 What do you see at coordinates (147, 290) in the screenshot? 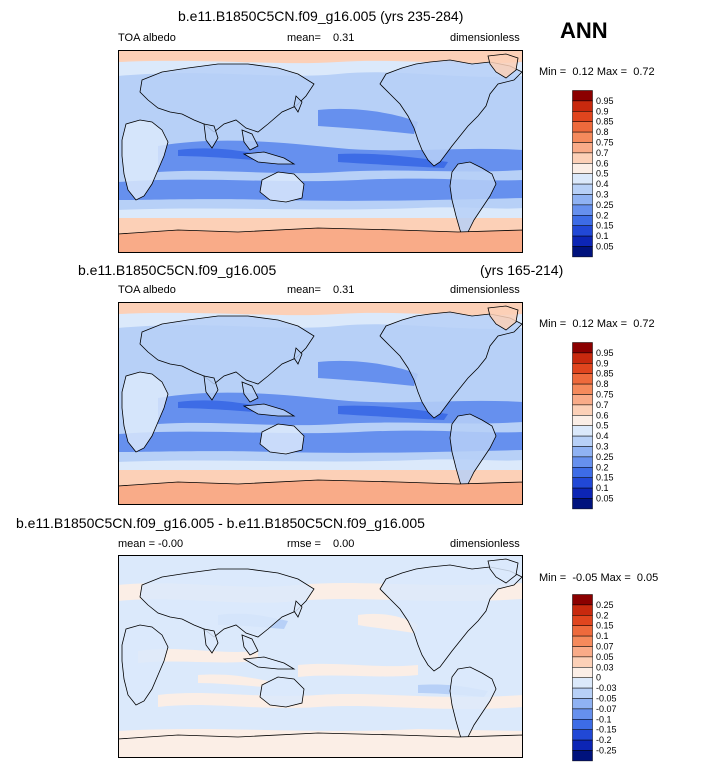
I see `panel2-field-label: TOA albedo` at bounding box center [147, 290].